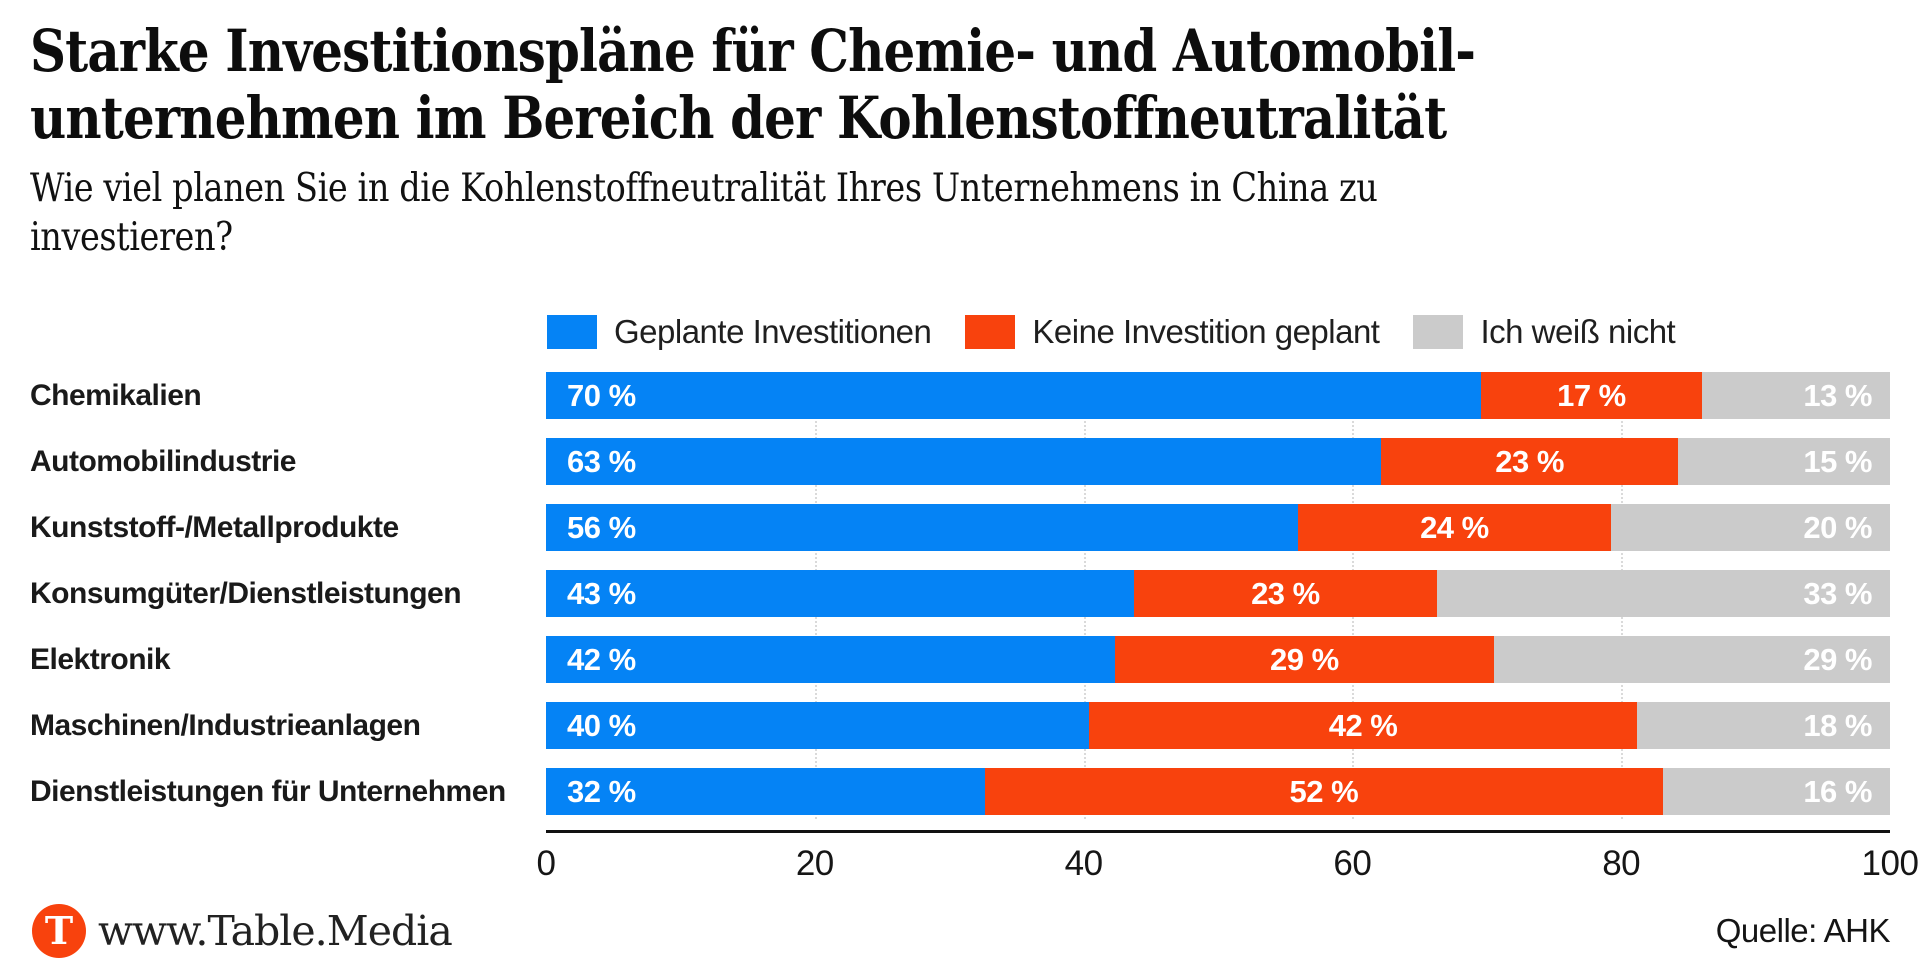 Image resolution: width=1920 pixels, height=980 pixels. I want to click on bar-segment: 17 %, so click(1591, 395).